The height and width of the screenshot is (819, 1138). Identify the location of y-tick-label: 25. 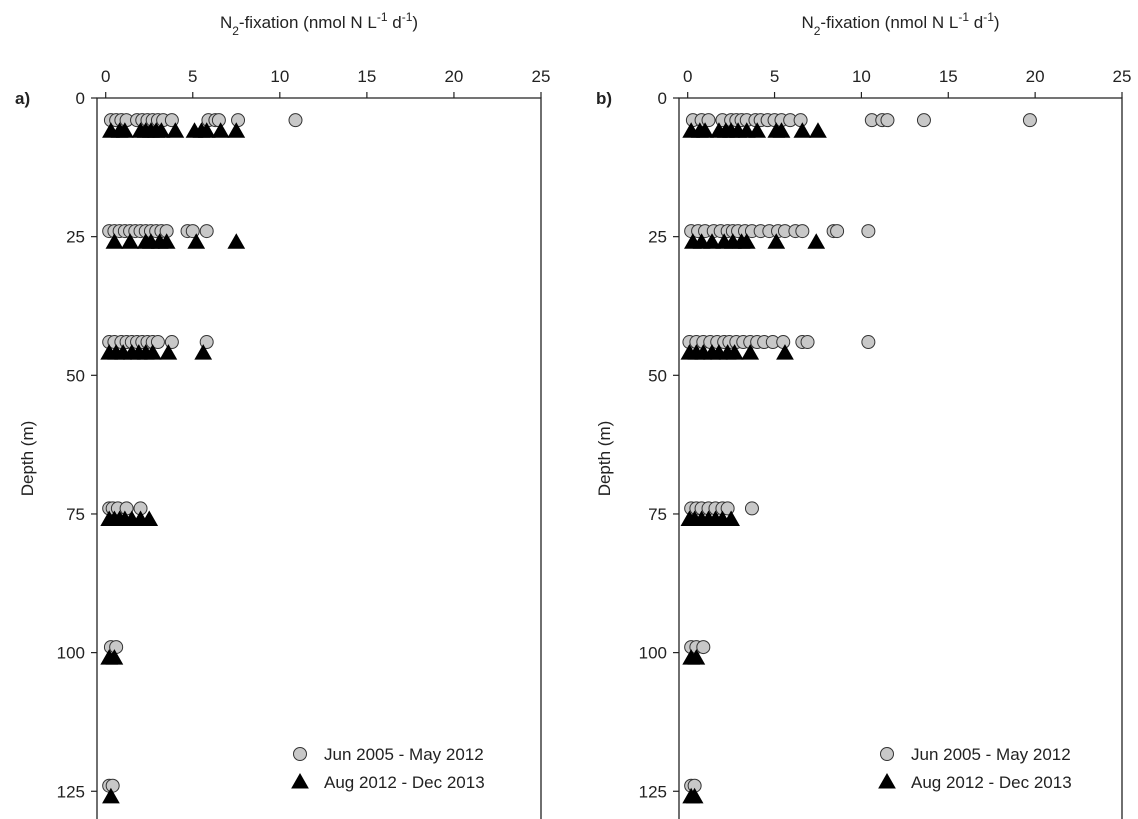
(75, 237).